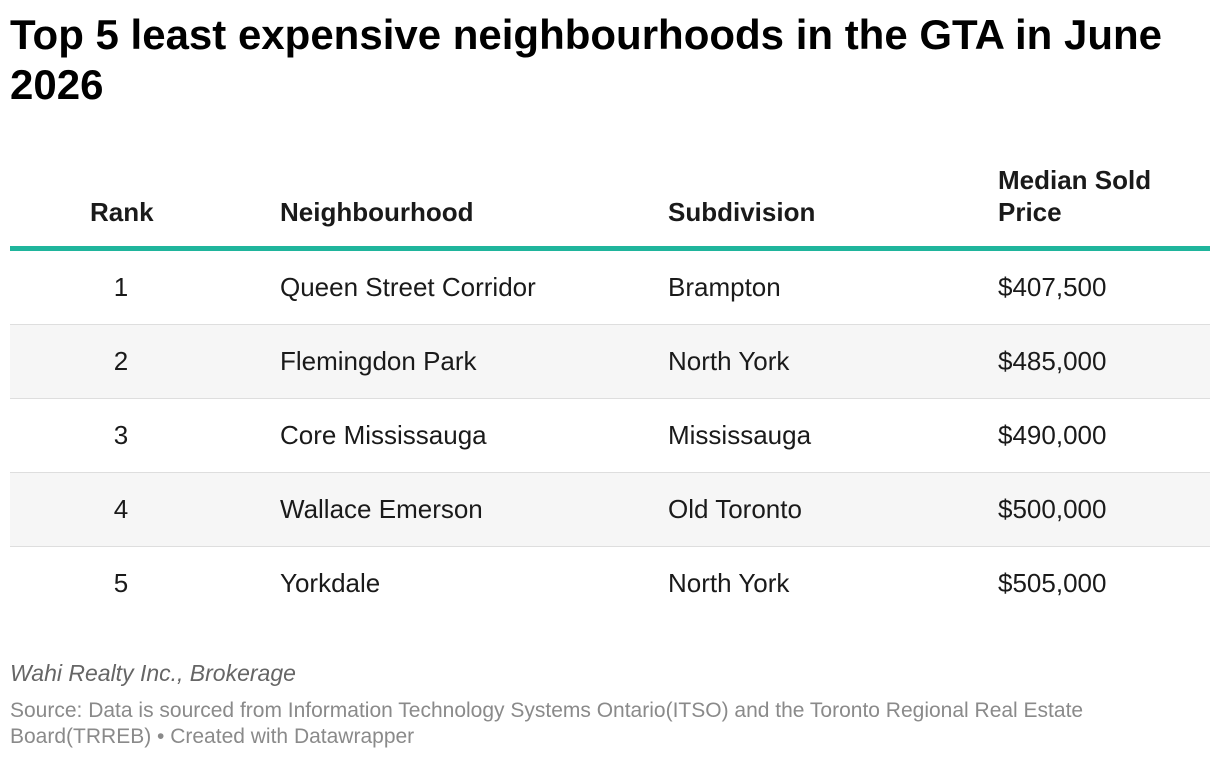 Image resolution: width=1220 pixels, height=760 pixels. What do you see at coordinates (153, 673) in the screenshot?
I see `byline: Wahi Realty Inc., Brokerage` at bounding box center [153, 673].